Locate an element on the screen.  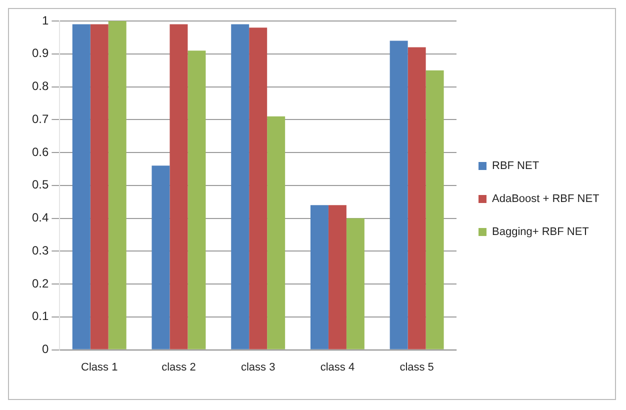
y-tick-label: 0.8 is located at coordinates (40, 86).